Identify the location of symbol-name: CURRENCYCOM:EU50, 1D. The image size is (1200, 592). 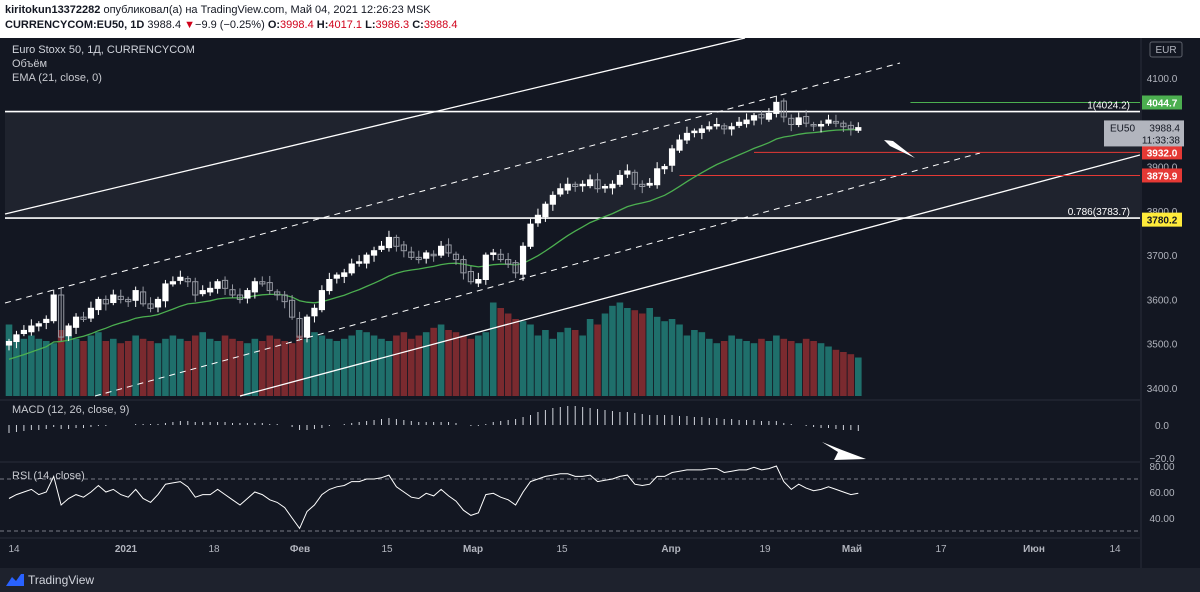
(75, 25).